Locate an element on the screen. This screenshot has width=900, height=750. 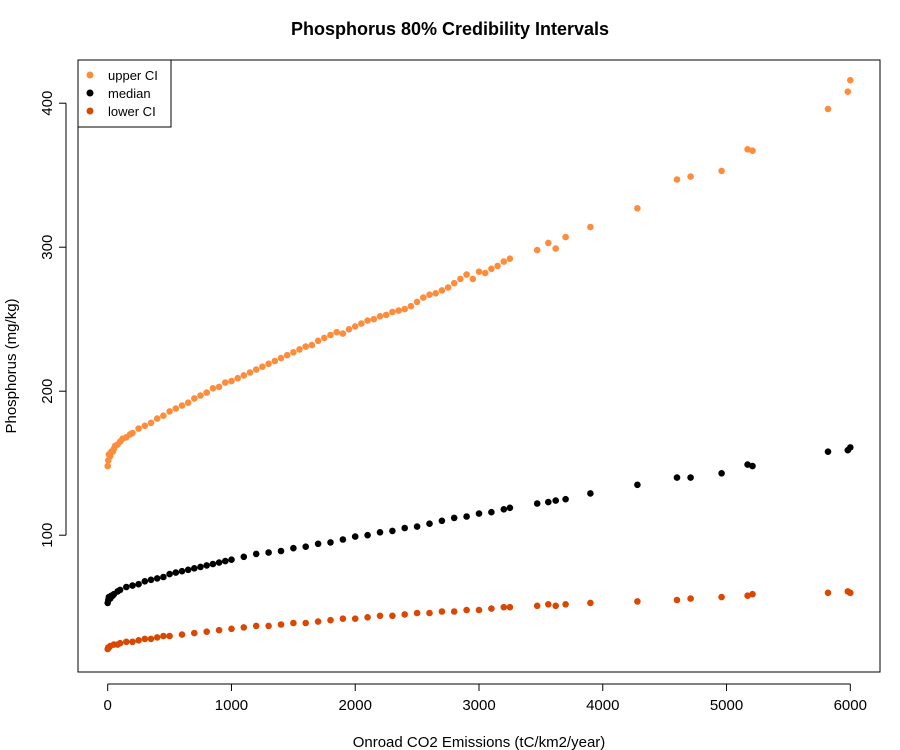
legend: upper CI median lower CI is located at coordinates (124, 93).